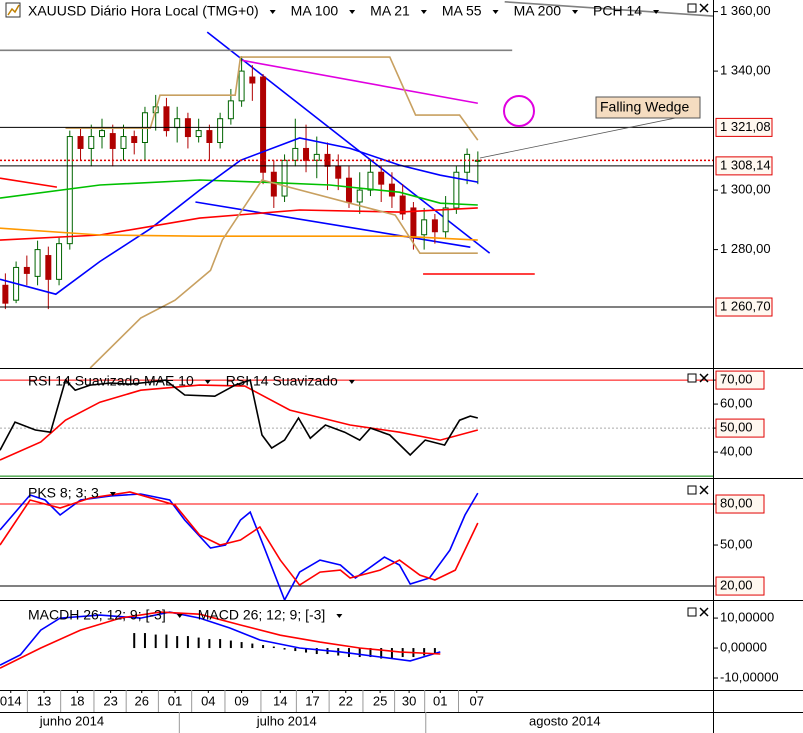 This screenshot has height=733, width=803. I want to click on y-tick-label: 10,00000, so click(747, 617).